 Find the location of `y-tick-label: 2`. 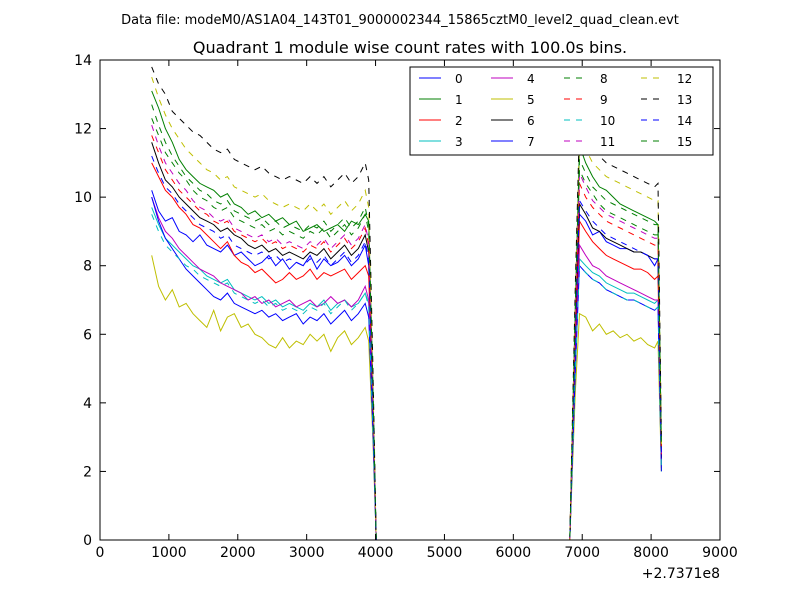

y-tick-label: 2 is located at coordinates (87, 472).